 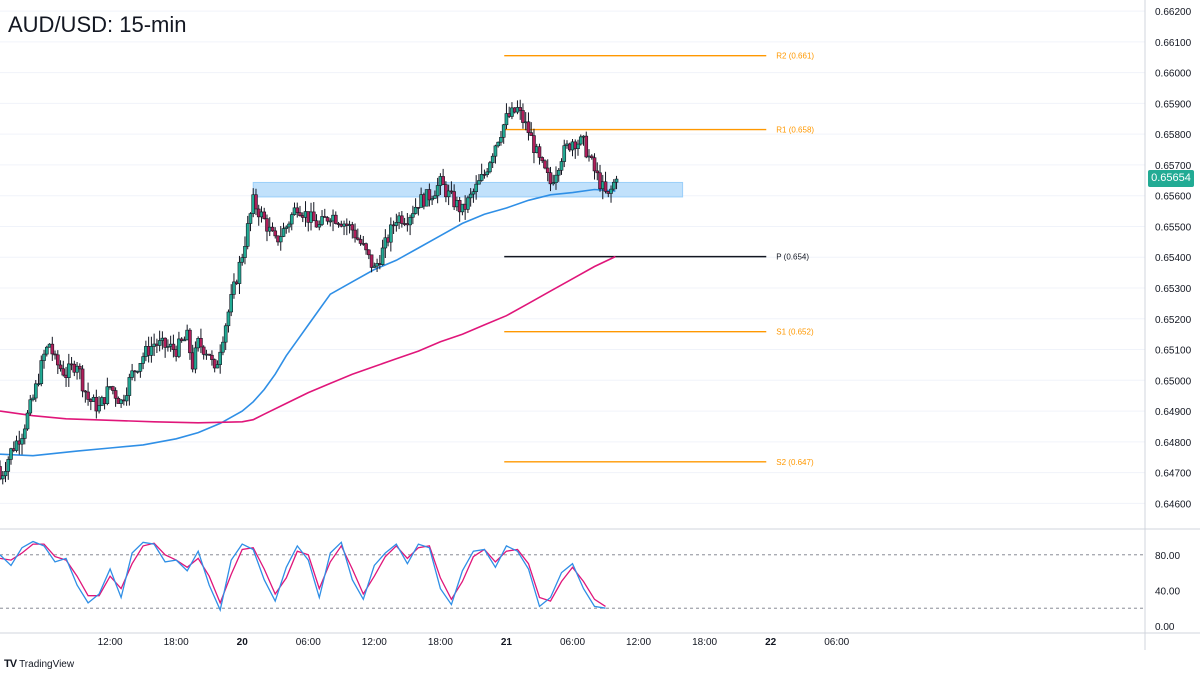 What do you see at coordinates (1171, 178) in the screenshot?
I see `last-price-badge: 0.65654` at bounding box center [1171, 178].